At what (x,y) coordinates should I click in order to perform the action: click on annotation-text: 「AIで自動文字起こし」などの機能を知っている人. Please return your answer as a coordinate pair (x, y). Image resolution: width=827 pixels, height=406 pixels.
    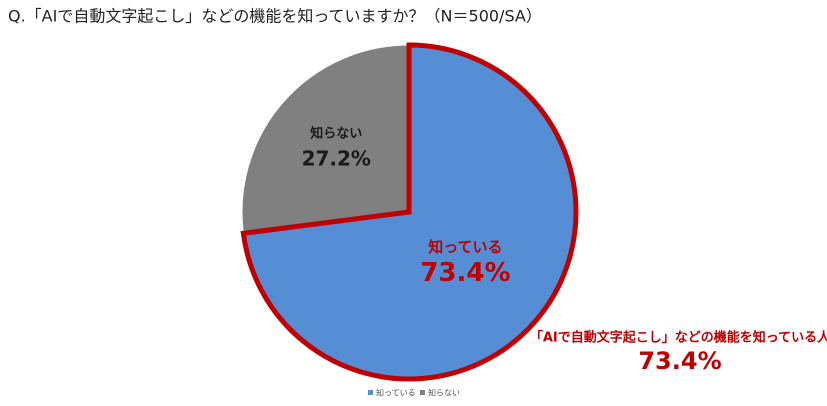
    Looking at the image, I should click on (678, 338).